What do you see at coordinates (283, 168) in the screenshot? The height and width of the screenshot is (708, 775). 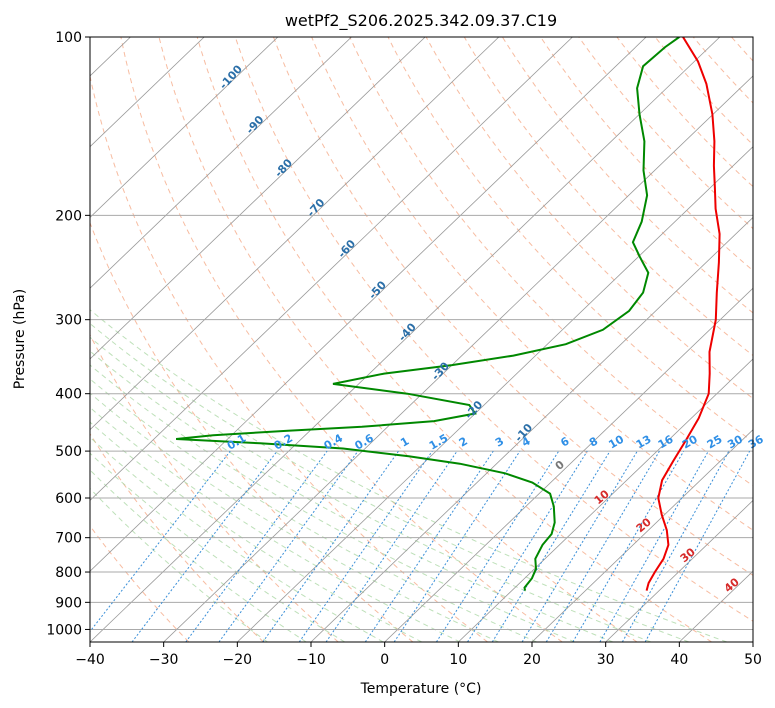 I see `isotherm-label: -80` at bounding box center [283, 168].